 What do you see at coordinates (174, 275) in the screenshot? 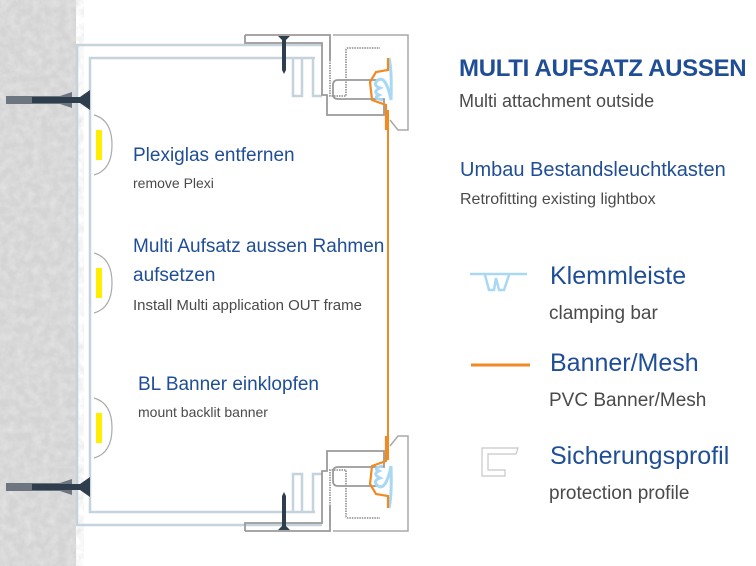
I see `step-2-heading-line2: aufsetzen` at bounding box center [174, 275].